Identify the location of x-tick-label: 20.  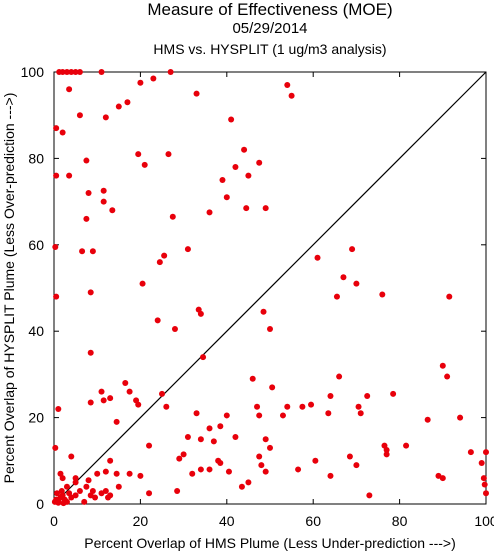
(141, 521).